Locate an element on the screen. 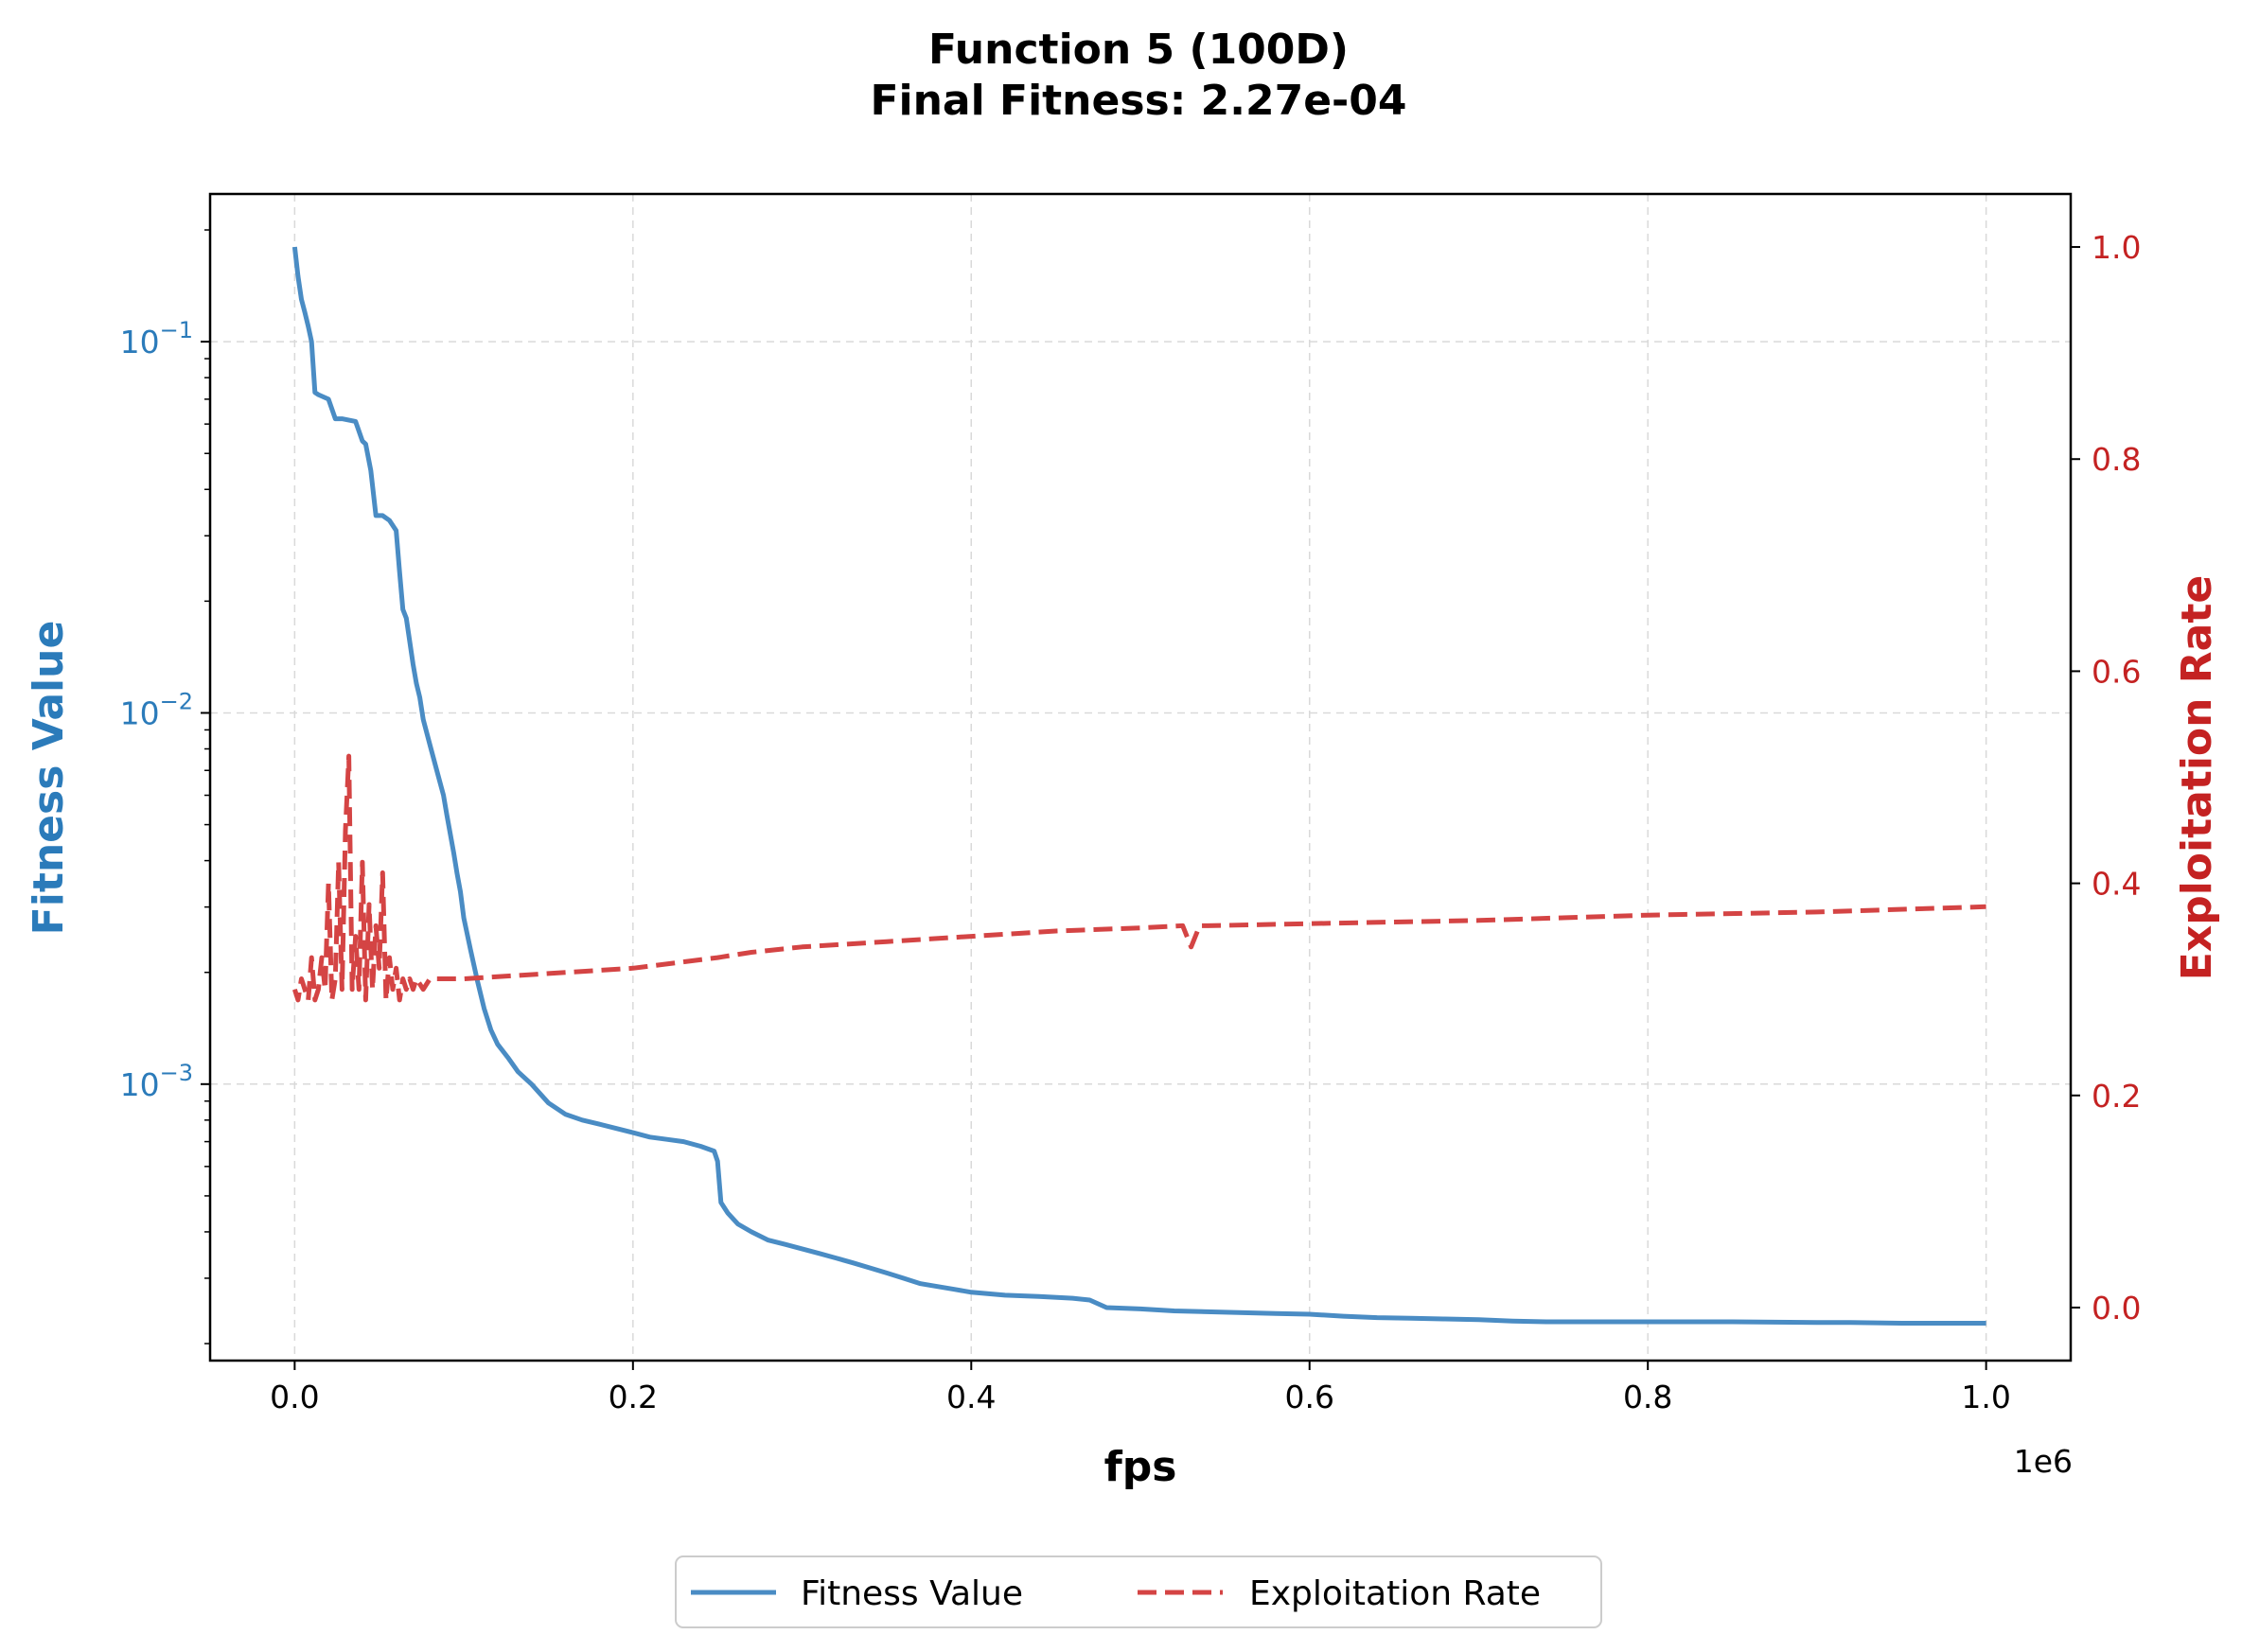 Image resolution: width=2242 pixels, height=1652 pixels. y-right-tick-label: 0.8 is located at coordinates (2117, 459).